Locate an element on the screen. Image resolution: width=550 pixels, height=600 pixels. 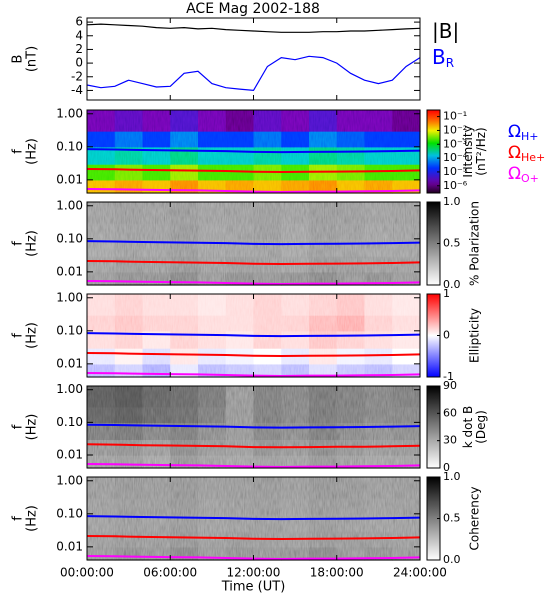
colorbar-tick-label: 10⁻⁶ is located at coordinates (455, 185).